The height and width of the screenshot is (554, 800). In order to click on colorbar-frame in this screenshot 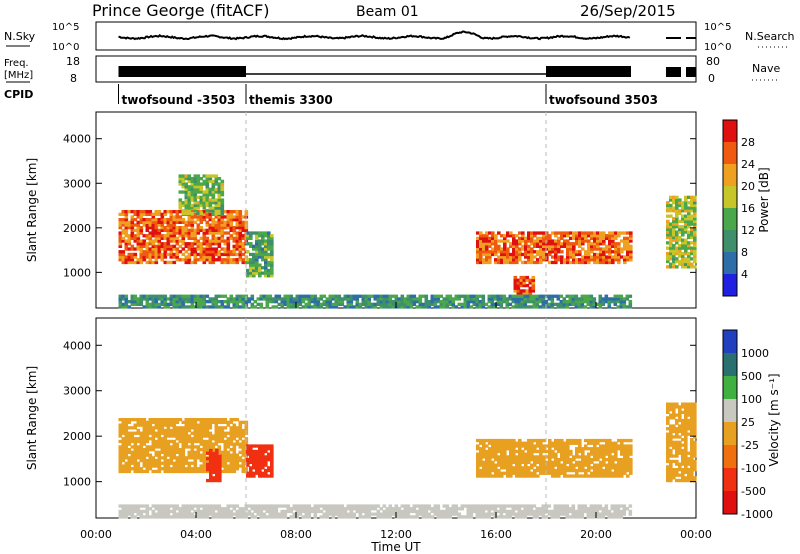, I will do `click(730, 208)`.